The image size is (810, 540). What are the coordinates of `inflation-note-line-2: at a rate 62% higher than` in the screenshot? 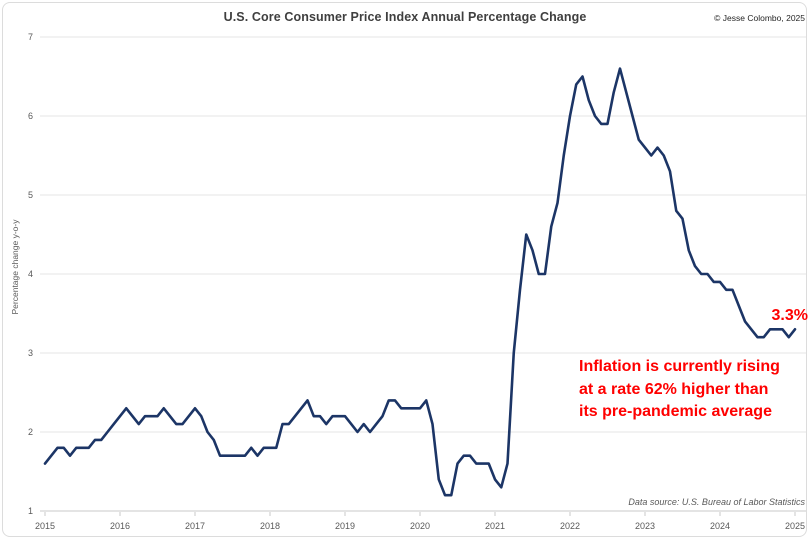 It's located at (674, 389).